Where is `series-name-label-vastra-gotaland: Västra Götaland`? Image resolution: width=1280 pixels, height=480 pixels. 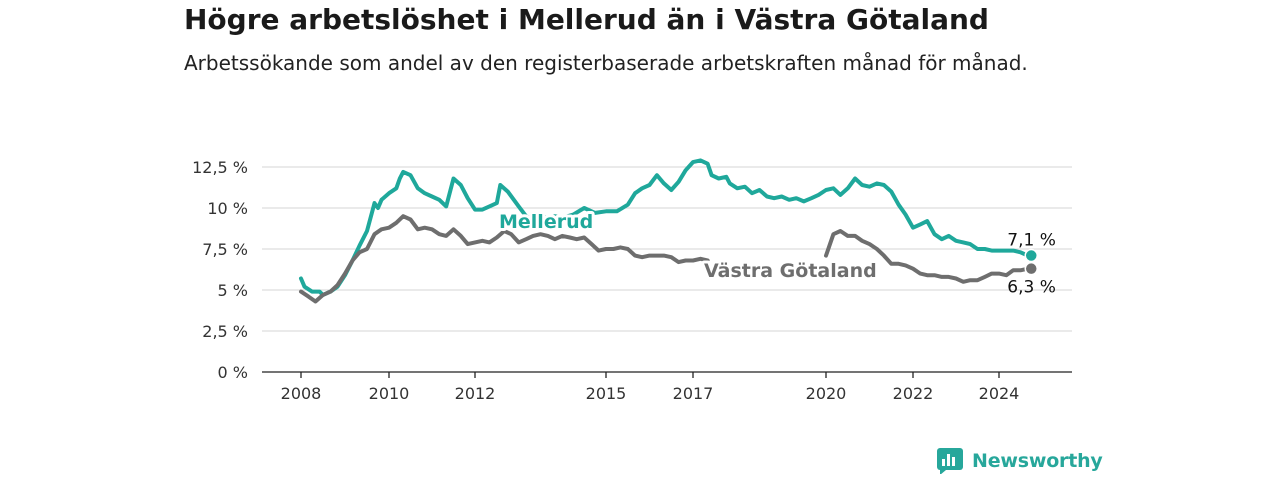
series-name-label-vastra-gotaland: Västra Götaland is located at coordinates (790, 271).